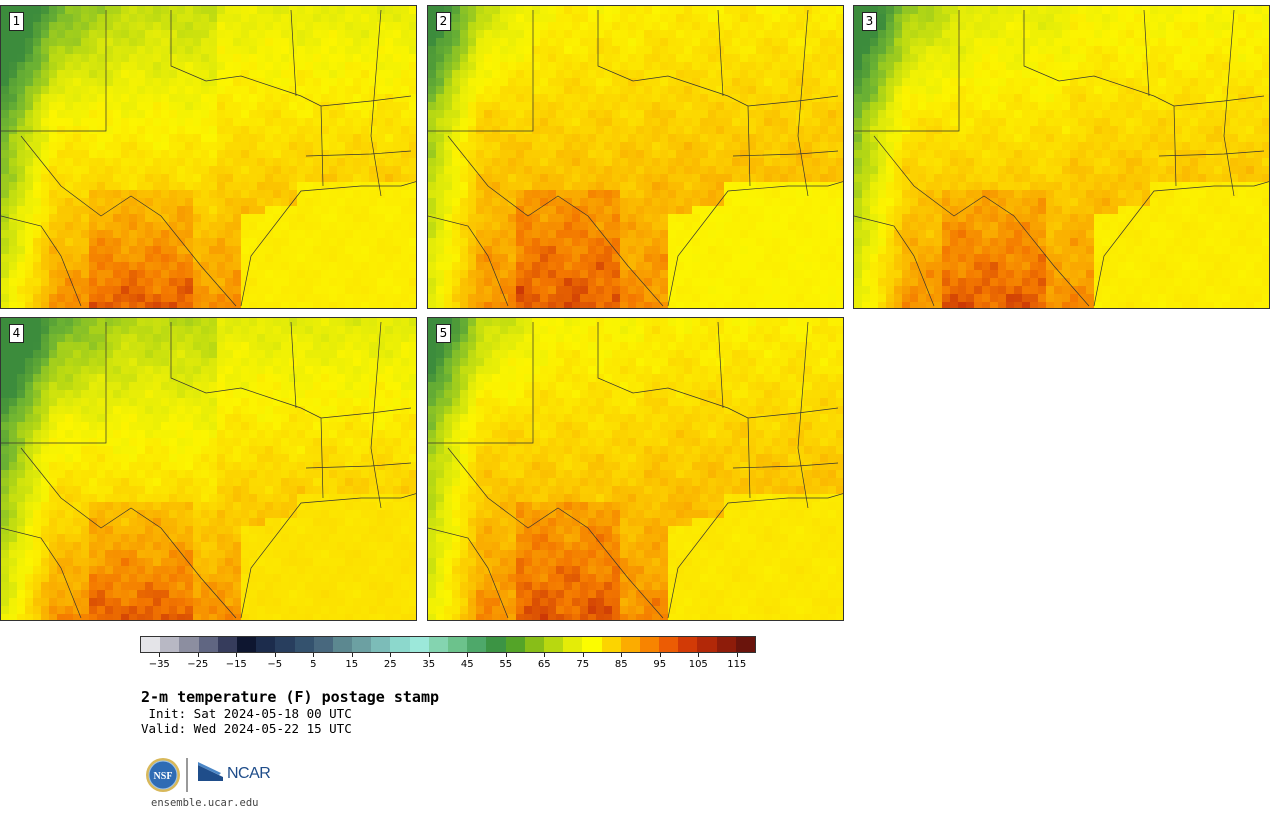 The height and width of the screenshot is (815, 1280). Describe the element at coordinates (290, 697) in the screenshot. I see `figure-title: 2-m temperature (F) postage stamp` at that location.